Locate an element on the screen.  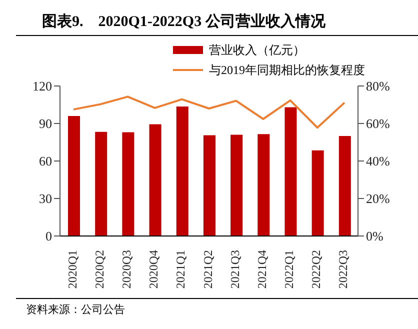
y-tick-label: 120 is located at coordinates (42, 86).